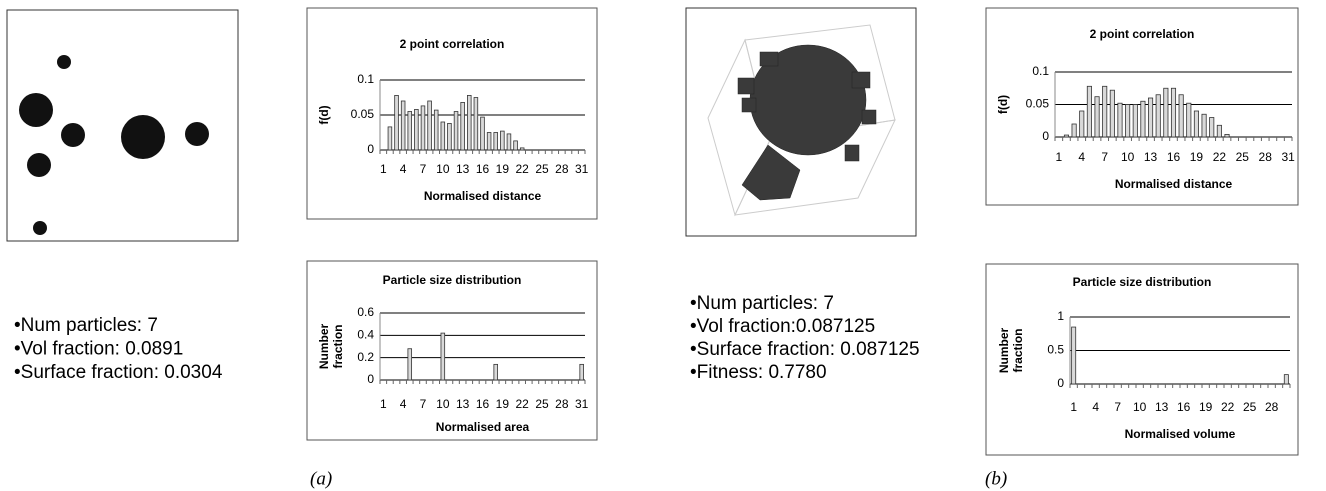  What do you see at coordinates (423, 404) in the screenshot?
I see `x-tick-label: 7` at bounding box center [423, 404].